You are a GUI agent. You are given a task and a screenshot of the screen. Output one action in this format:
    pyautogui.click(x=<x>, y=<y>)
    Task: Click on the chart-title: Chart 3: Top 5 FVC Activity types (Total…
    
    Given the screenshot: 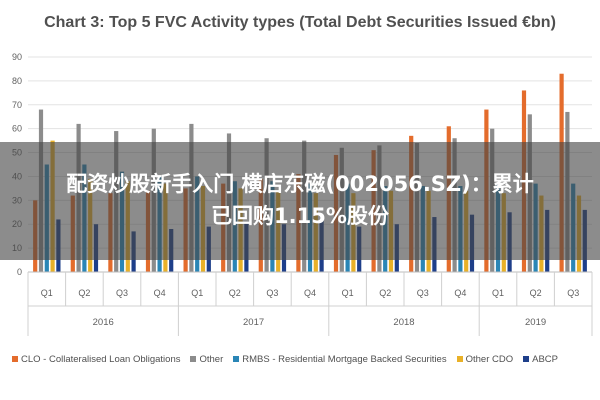 What is the action you would take?
    pyautogui.click(x=300, y=22)
    